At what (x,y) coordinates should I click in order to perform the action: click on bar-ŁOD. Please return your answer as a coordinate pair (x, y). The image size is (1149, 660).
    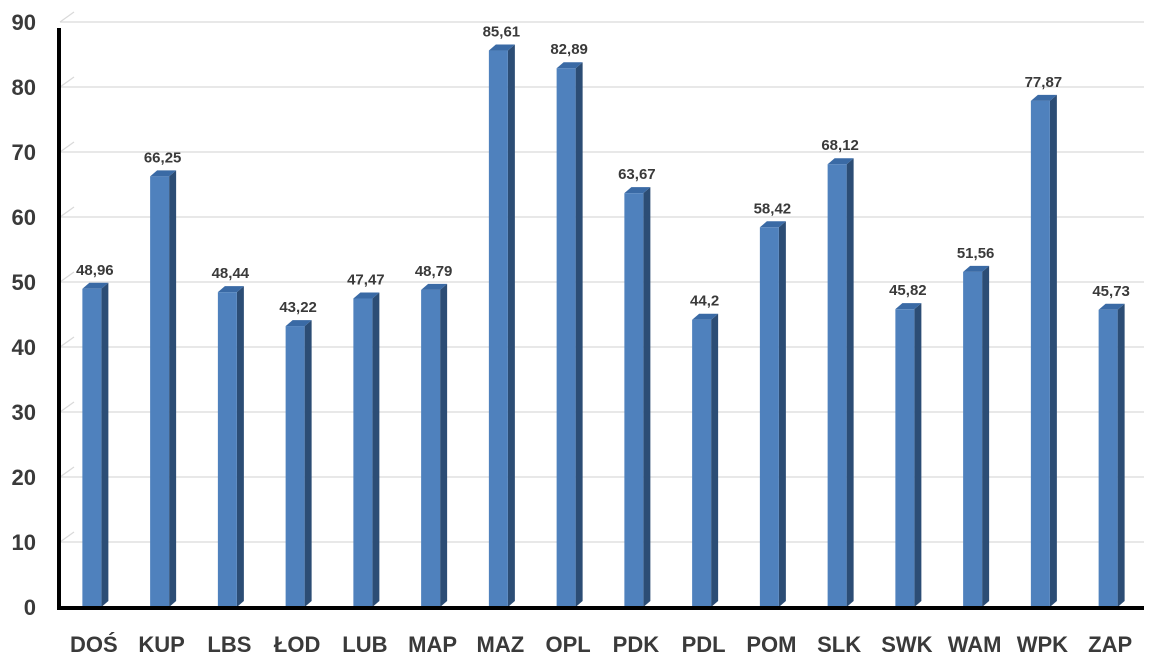
    Looking at the image, I should click on (298, 463).